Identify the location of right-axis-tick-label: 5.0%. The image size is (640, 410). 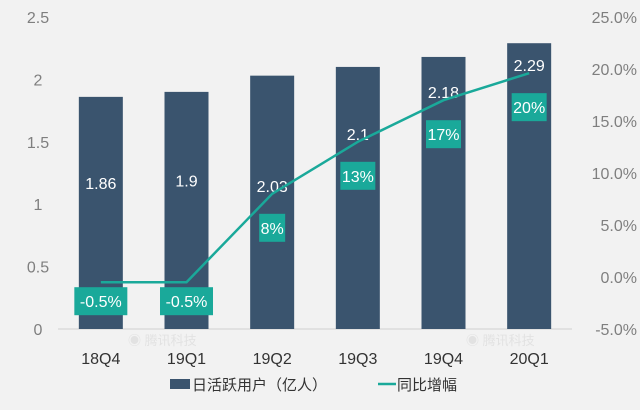
(619, 226).